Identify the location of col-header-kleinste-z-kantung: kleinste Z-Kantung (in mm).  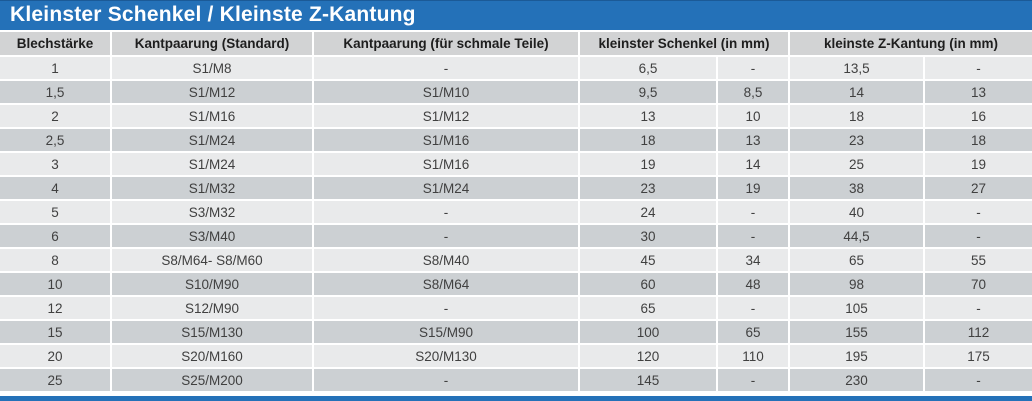
(911, 43).